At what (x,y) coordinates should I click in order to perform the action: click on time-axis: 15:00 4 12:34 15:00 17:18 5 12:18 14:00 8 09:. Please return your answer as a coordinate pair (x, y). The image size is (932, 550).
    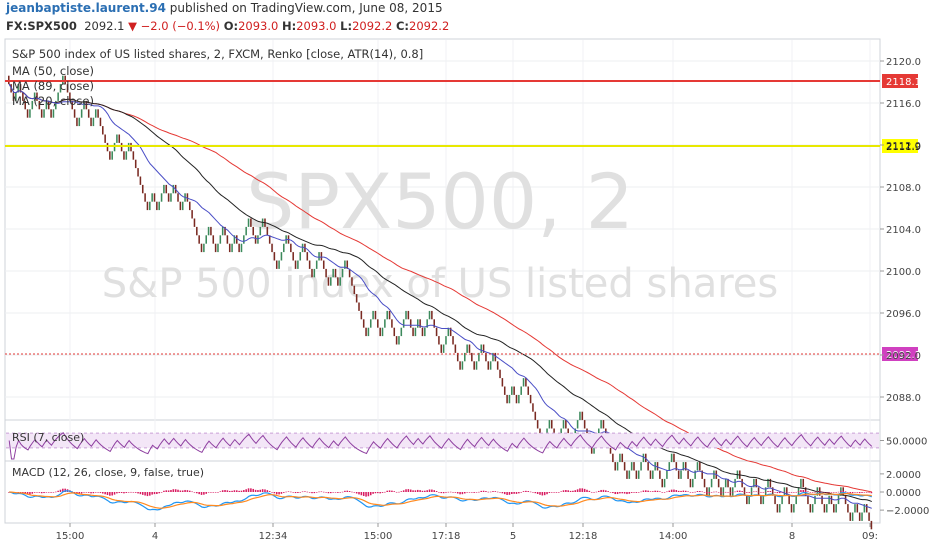
    Looking at the image, I should click on (467, 532).